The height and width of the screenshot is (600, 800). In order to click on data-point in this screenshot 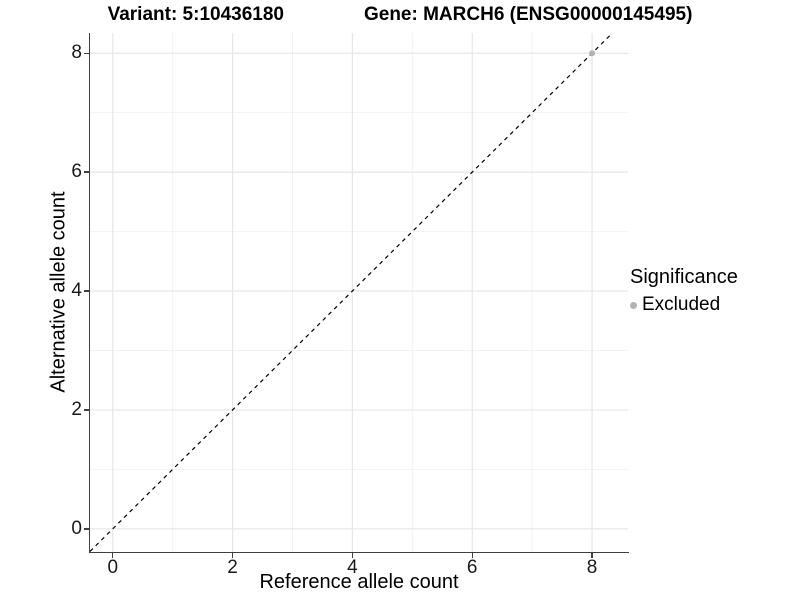, I will do `click(592, 53)`.